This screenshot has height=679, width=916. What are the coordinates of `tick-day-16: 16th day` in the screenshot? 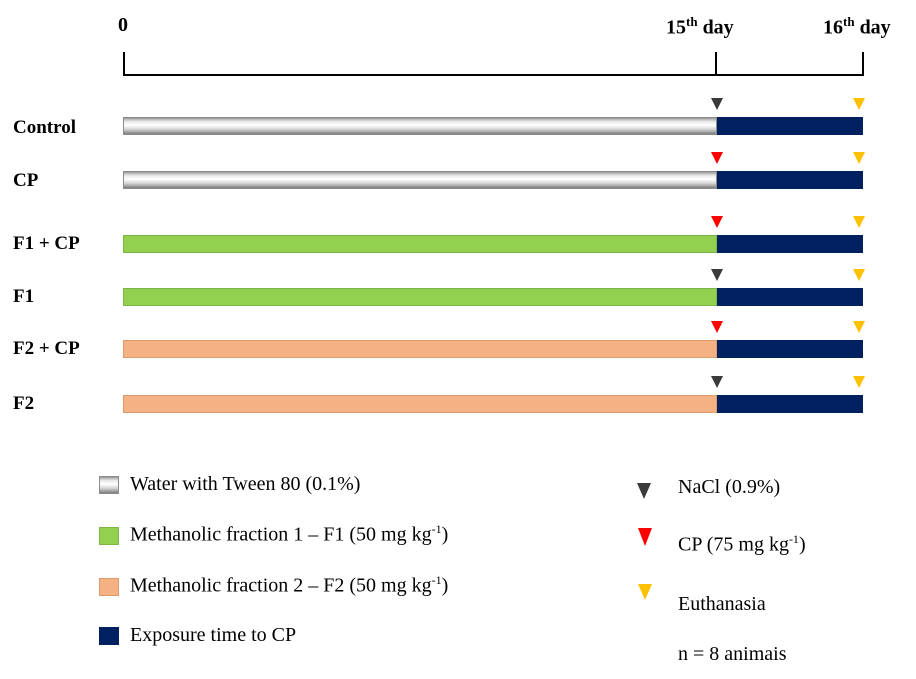 It's located at (857, 27).